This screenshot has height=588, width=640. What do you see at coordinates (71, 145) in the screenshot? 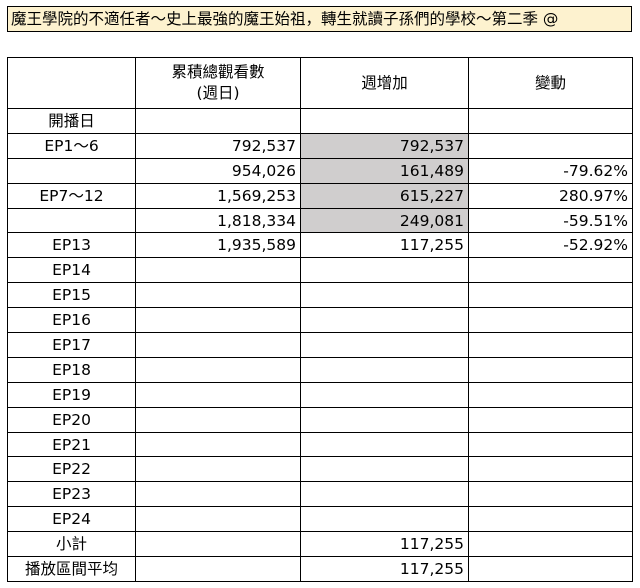
I see `row-label-cell: EP1～6` at bounding box center [71, 145].